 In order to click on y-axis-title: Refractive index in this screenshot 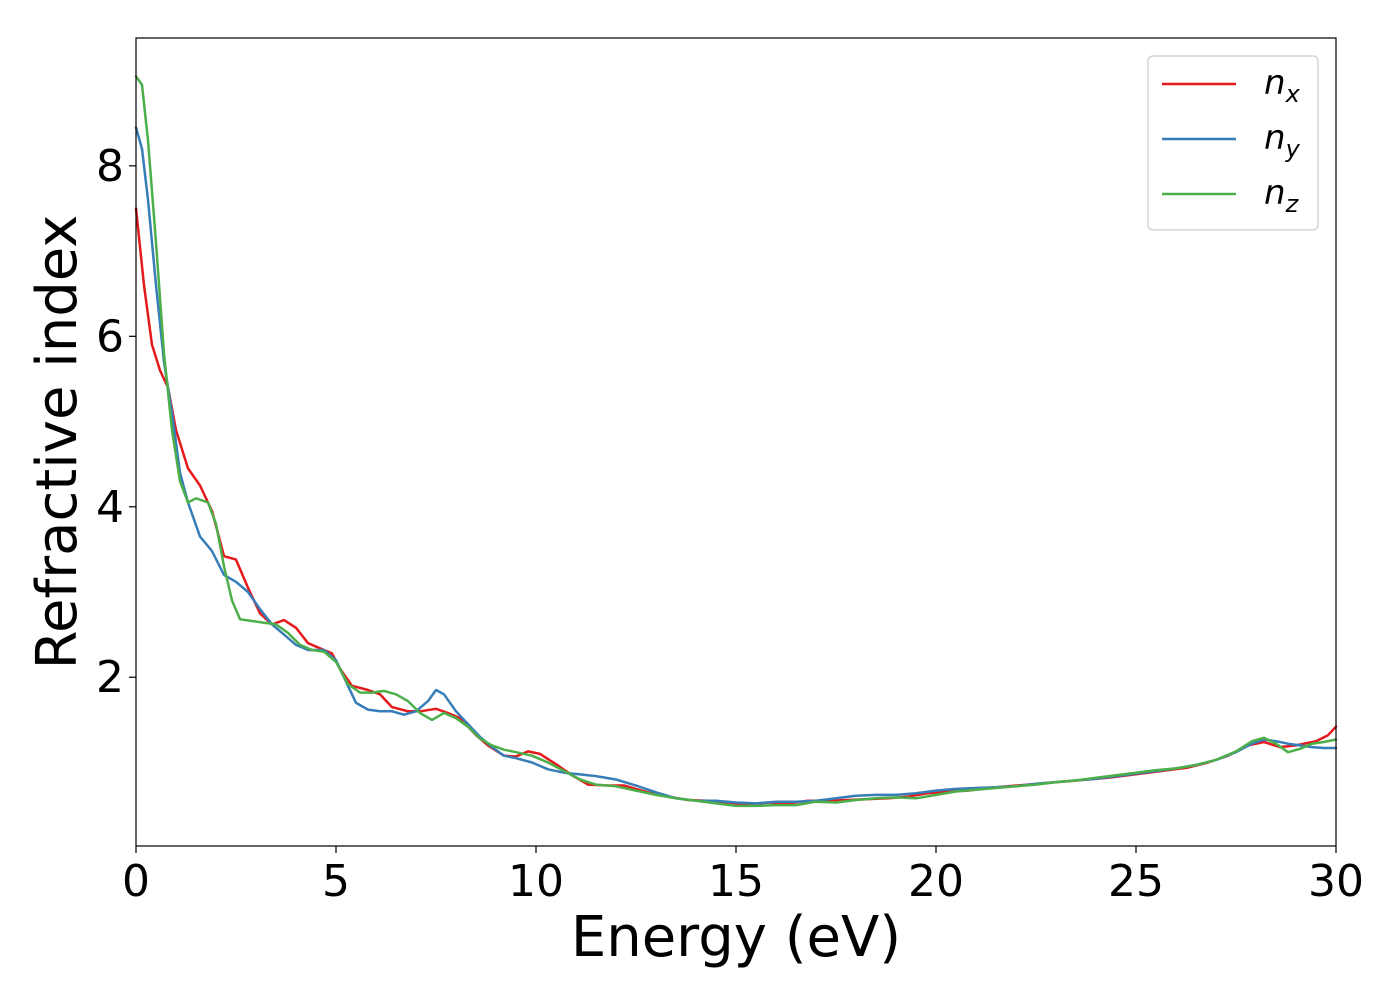, I will do `click(57, 442)`.